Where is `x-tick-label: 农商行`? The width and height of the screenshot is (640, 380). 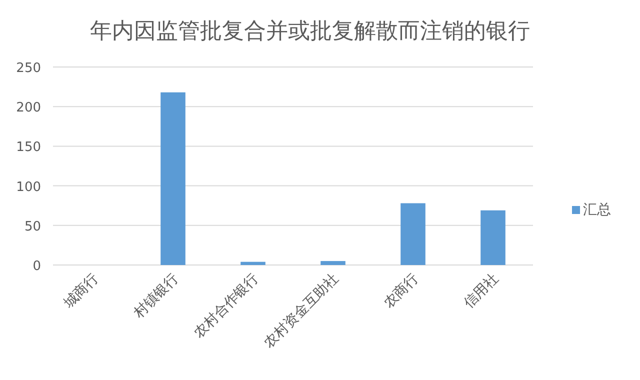
x-tick-label: 农商行 is located at coordinates (401, 291).